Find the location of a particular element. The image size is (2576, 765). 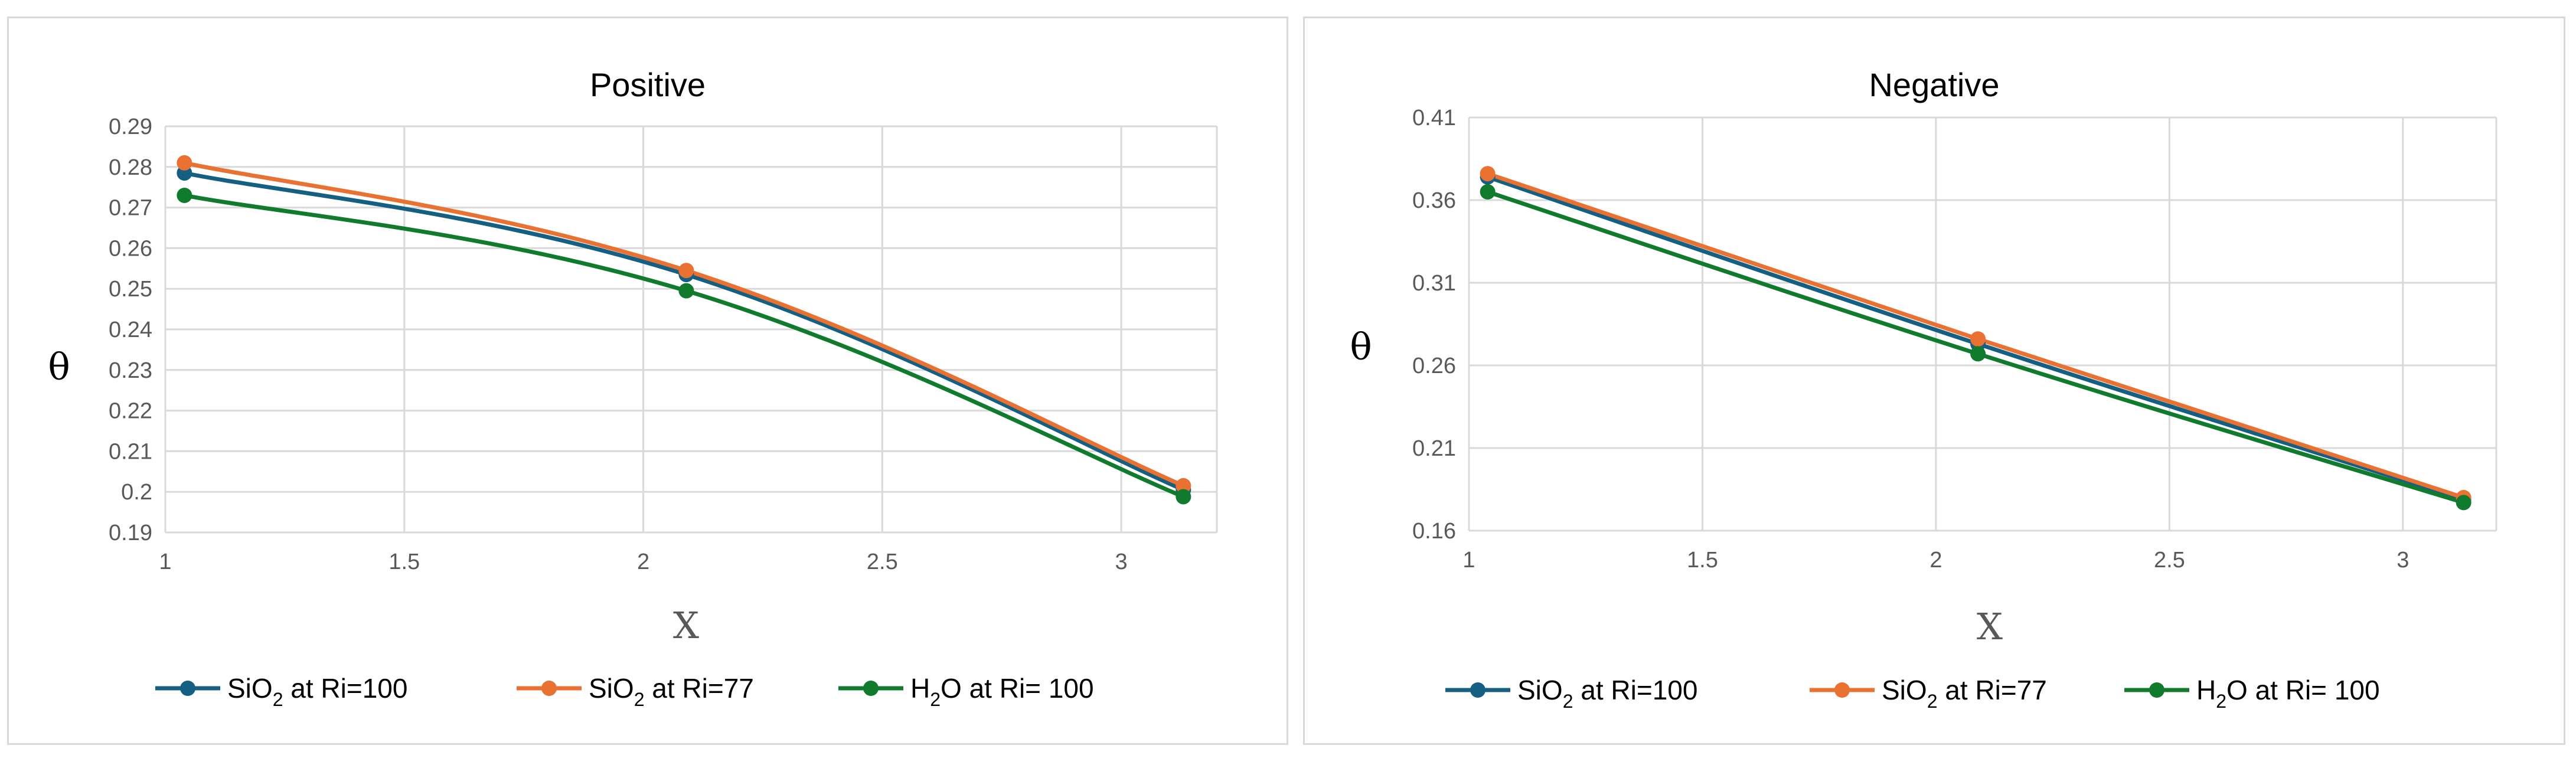

y-tick-label: 0.28 is located at coordinates (130, 167).